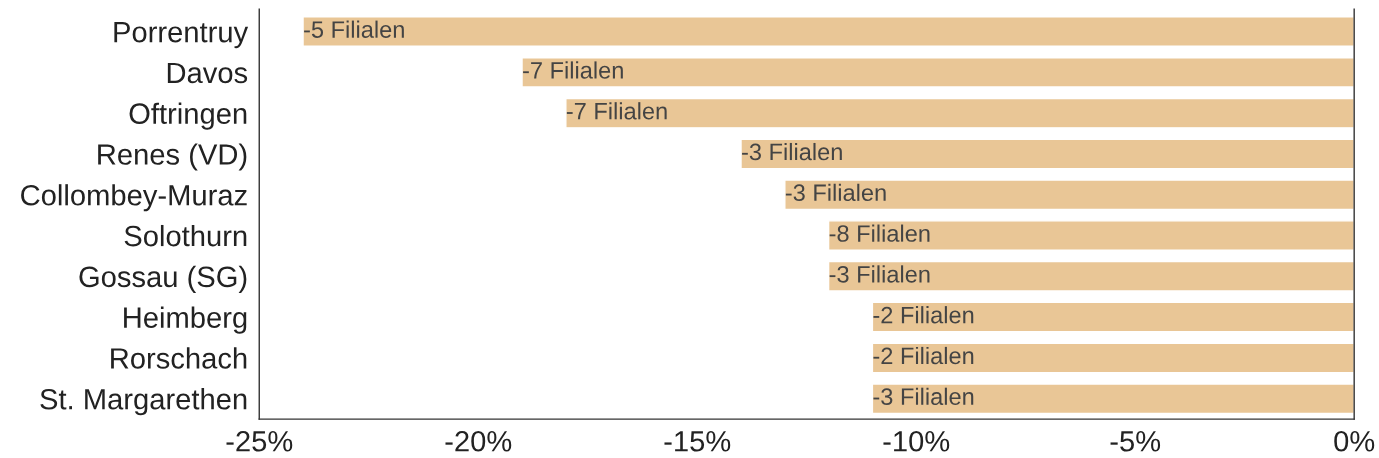  Describe the element at coordinates (697, 441) in the screenshot. I see `x-tick-label: -15%` at that location.